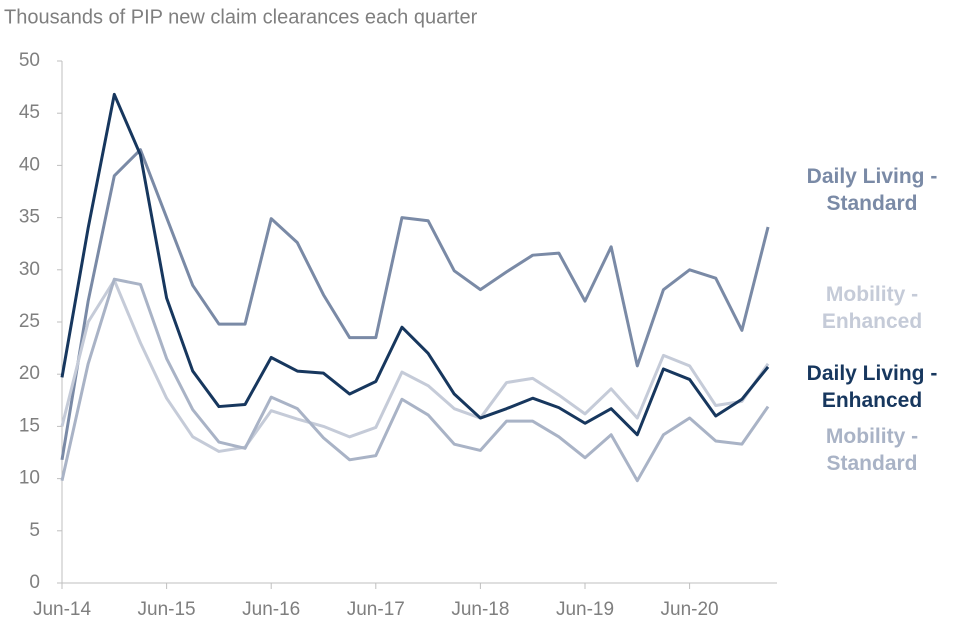 This screenshot has width=960, height=640. I want to click on y-tick-label: 35, so click(29, 217).